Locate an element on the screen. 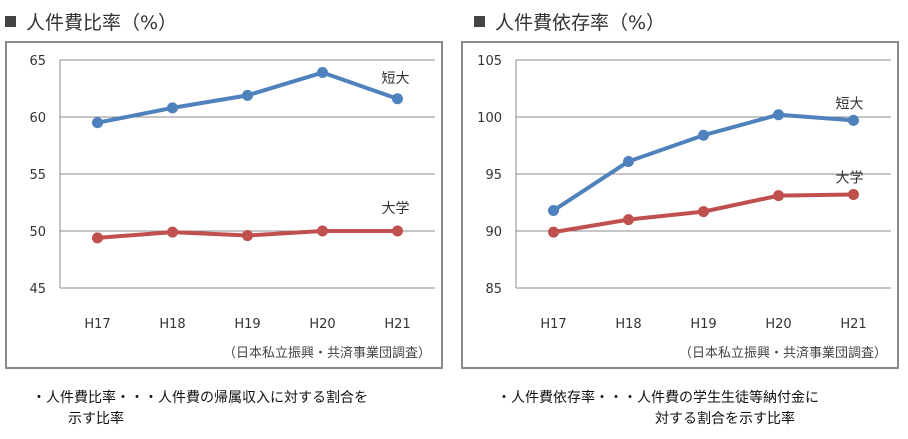 The width and height of the screenshot is (908, 439). y-tick-label: 55 is located at coordinates (37, 175).